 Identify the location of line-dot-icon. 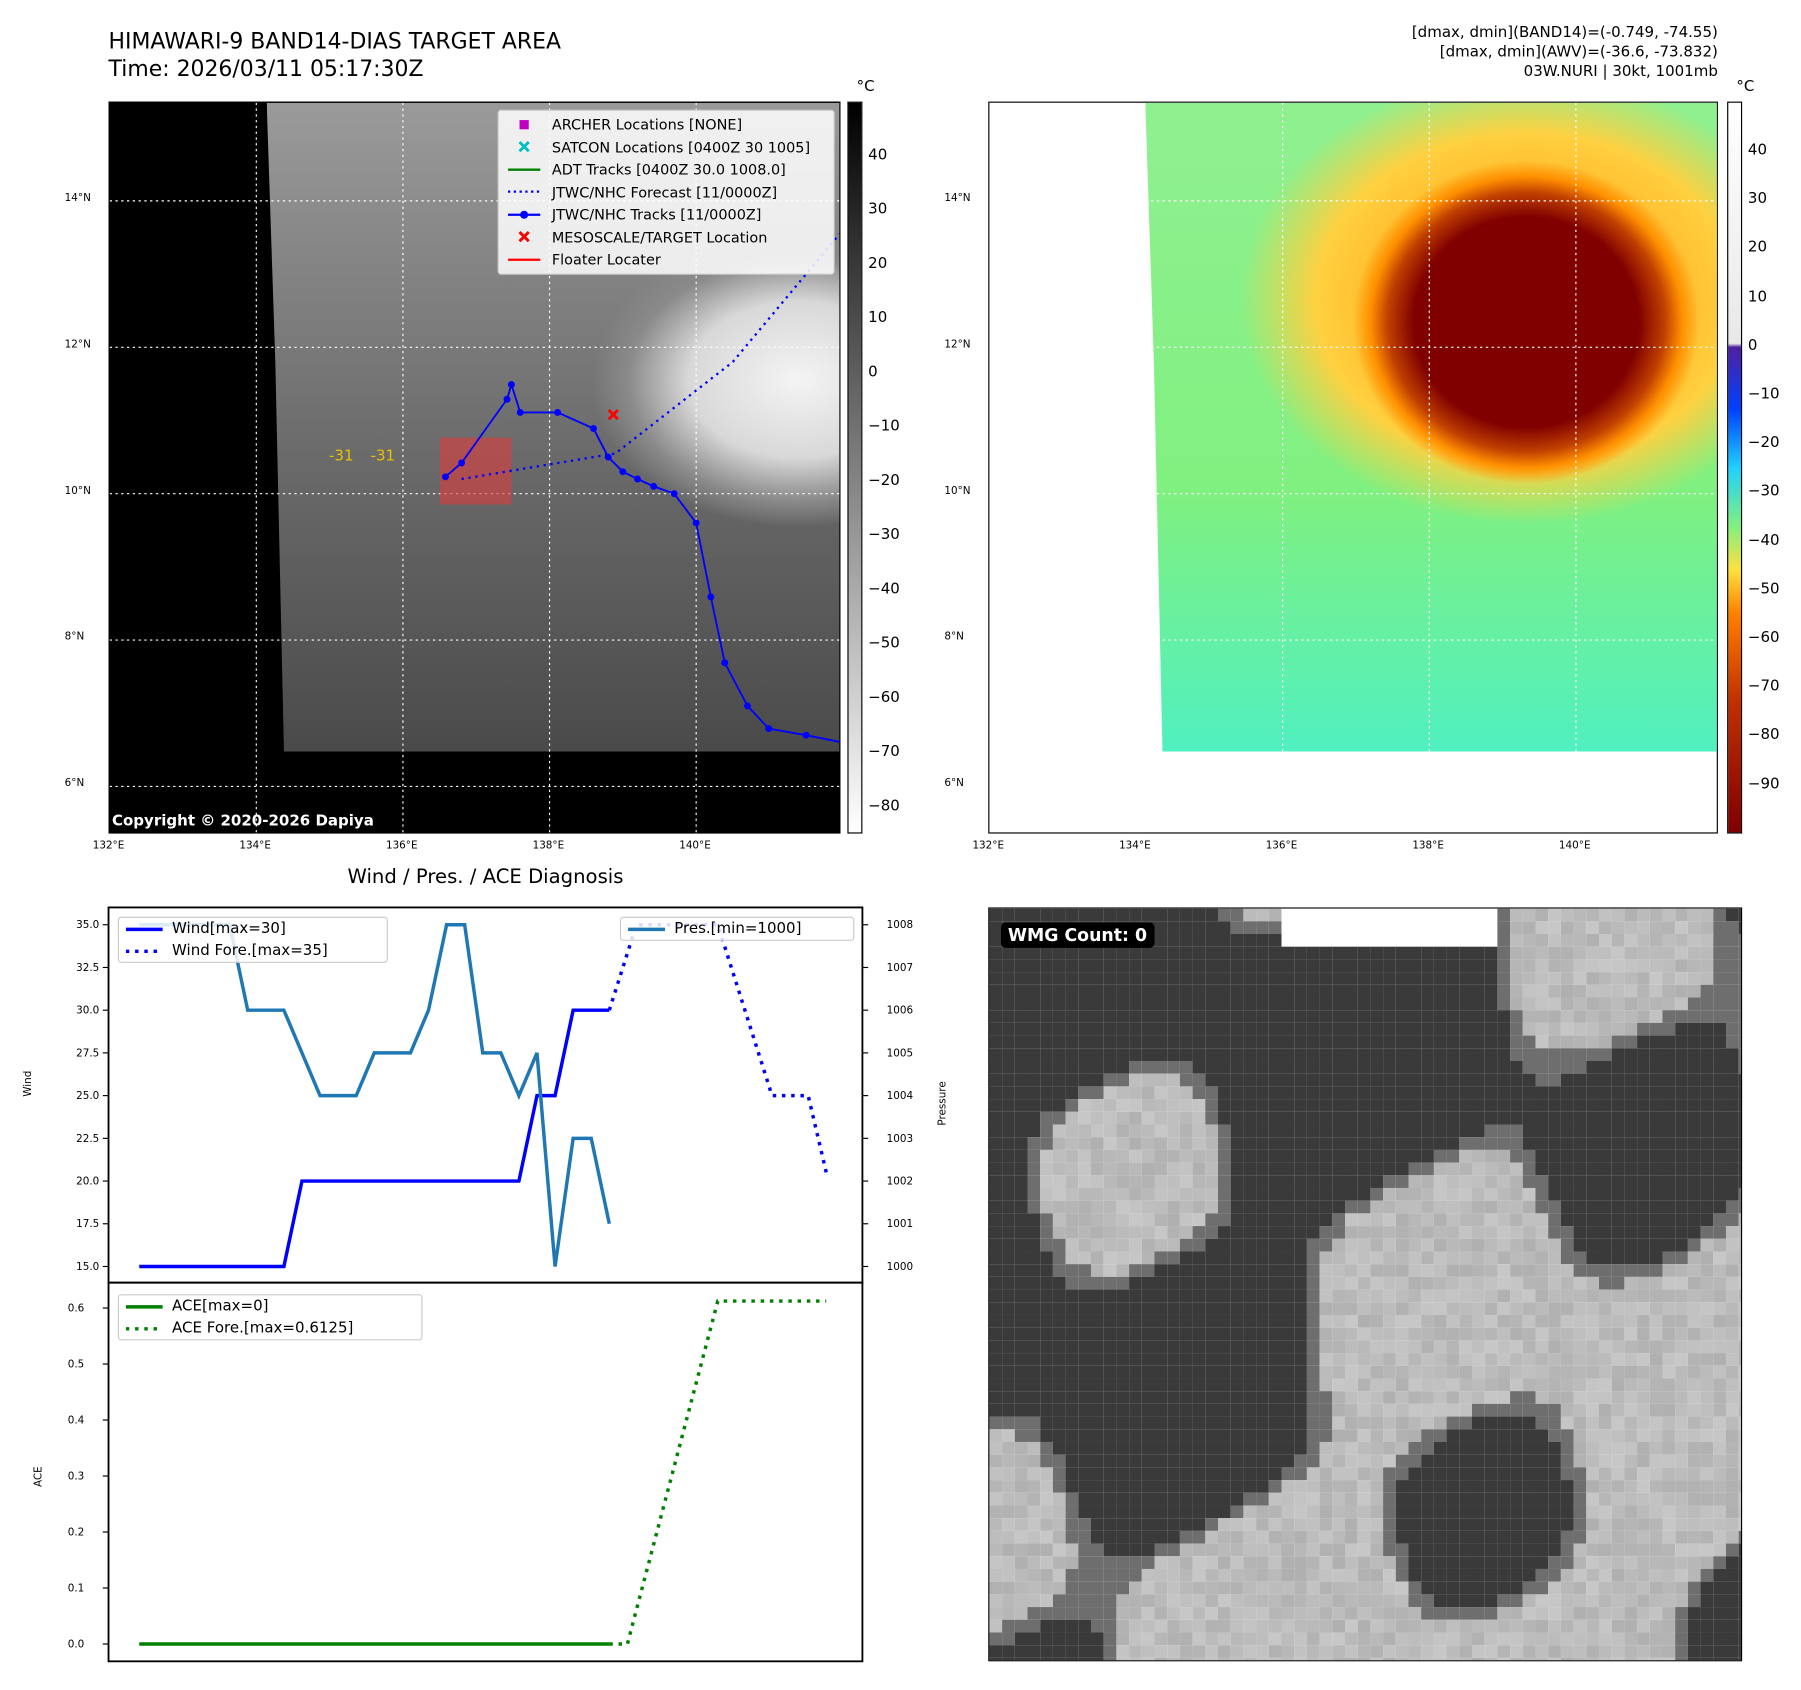
(524, 214).